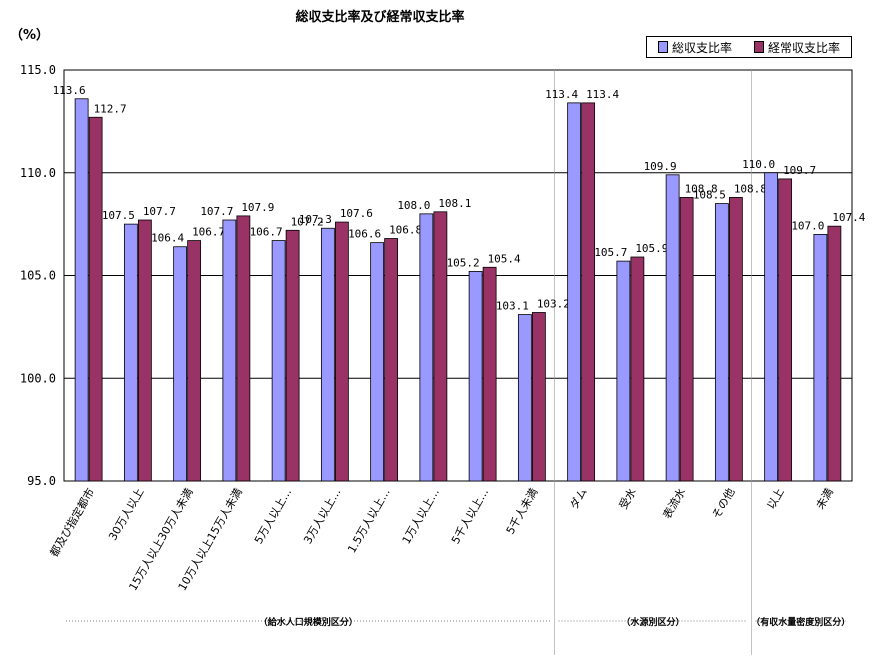 The height and width of the screenshot is (671, 880). Describe the element at coordinates (356, 213) in the screenshot. I see `data-label-ordinary: 107.6` at that location.